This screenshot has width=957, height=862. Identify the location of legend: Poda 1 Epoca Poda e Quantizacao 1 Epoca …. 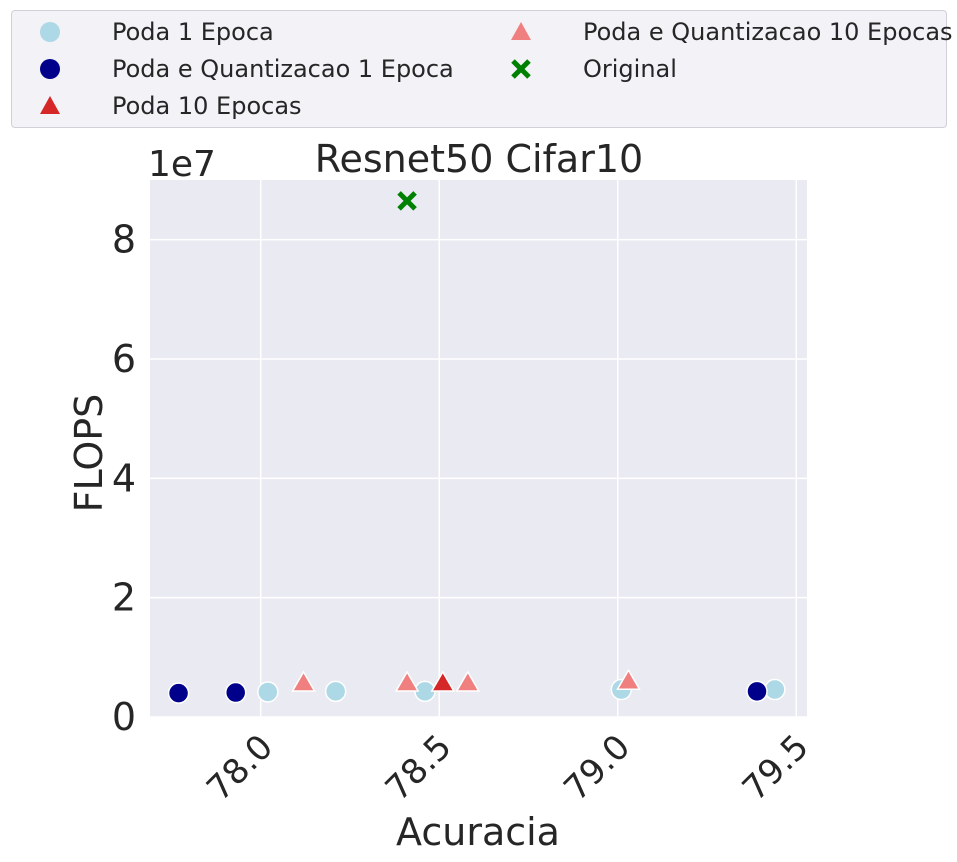
(482, 69).